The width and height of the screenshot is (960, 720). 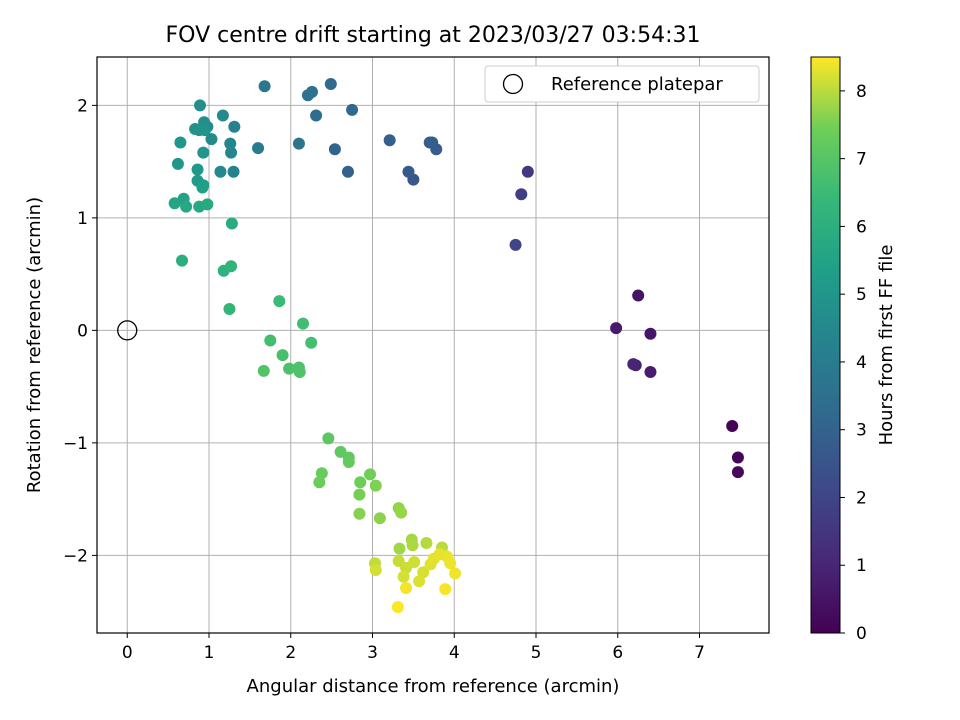 I want to click on colorbar-tick-label: 6, so click(x=861, y=227).